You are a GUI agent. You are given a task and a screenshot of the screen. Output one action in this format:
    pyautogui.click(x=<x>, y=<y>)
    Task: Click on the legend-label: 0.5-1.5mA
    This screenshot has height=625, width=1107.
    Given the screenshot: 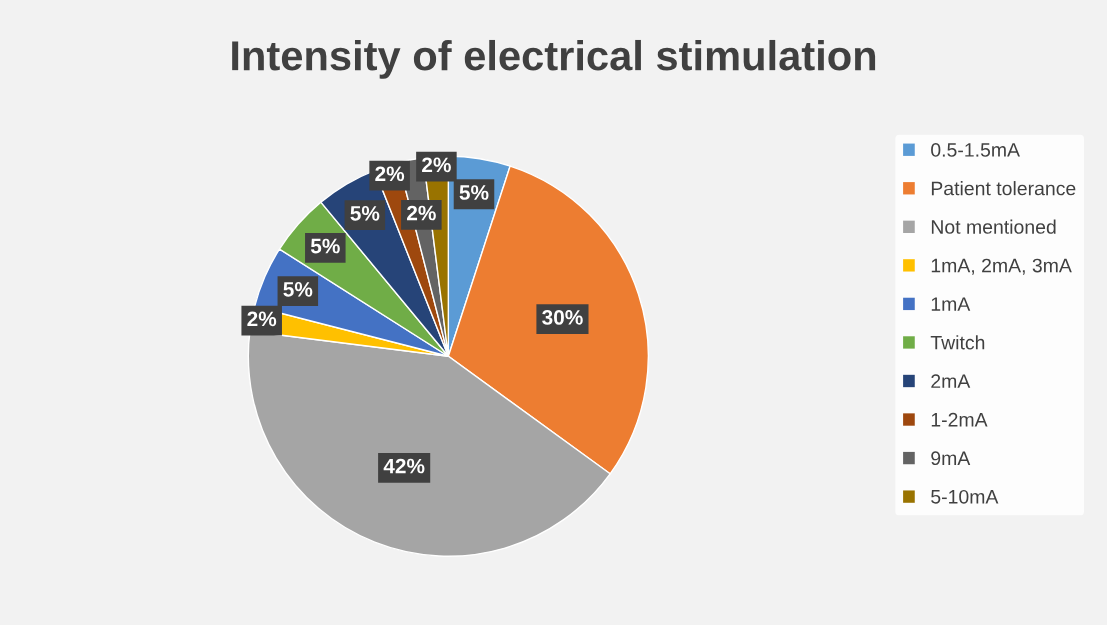 What is the action you would take?
    pyautogui.click(x=975, y=150)
    